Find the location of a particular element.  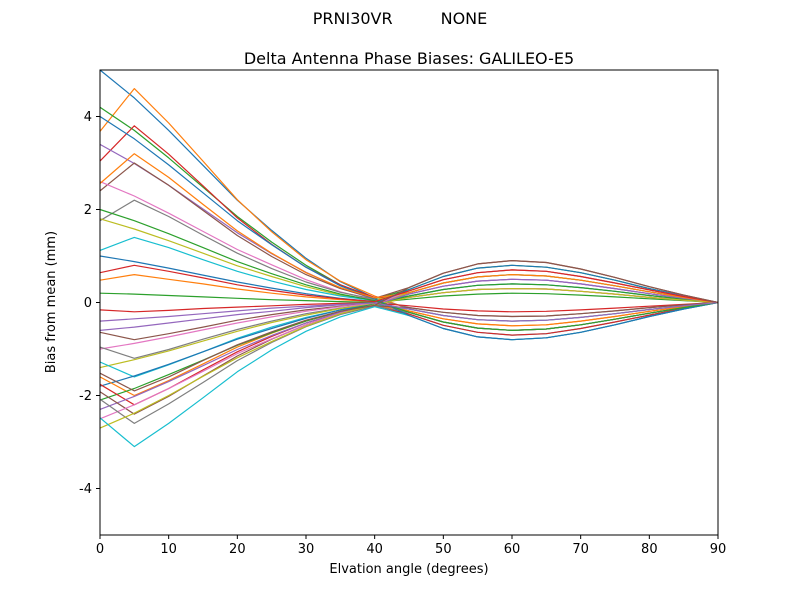

plot-title: Delta Antenna Phase Biases: GALILEO-E5 is located at coordinates (409, 58).